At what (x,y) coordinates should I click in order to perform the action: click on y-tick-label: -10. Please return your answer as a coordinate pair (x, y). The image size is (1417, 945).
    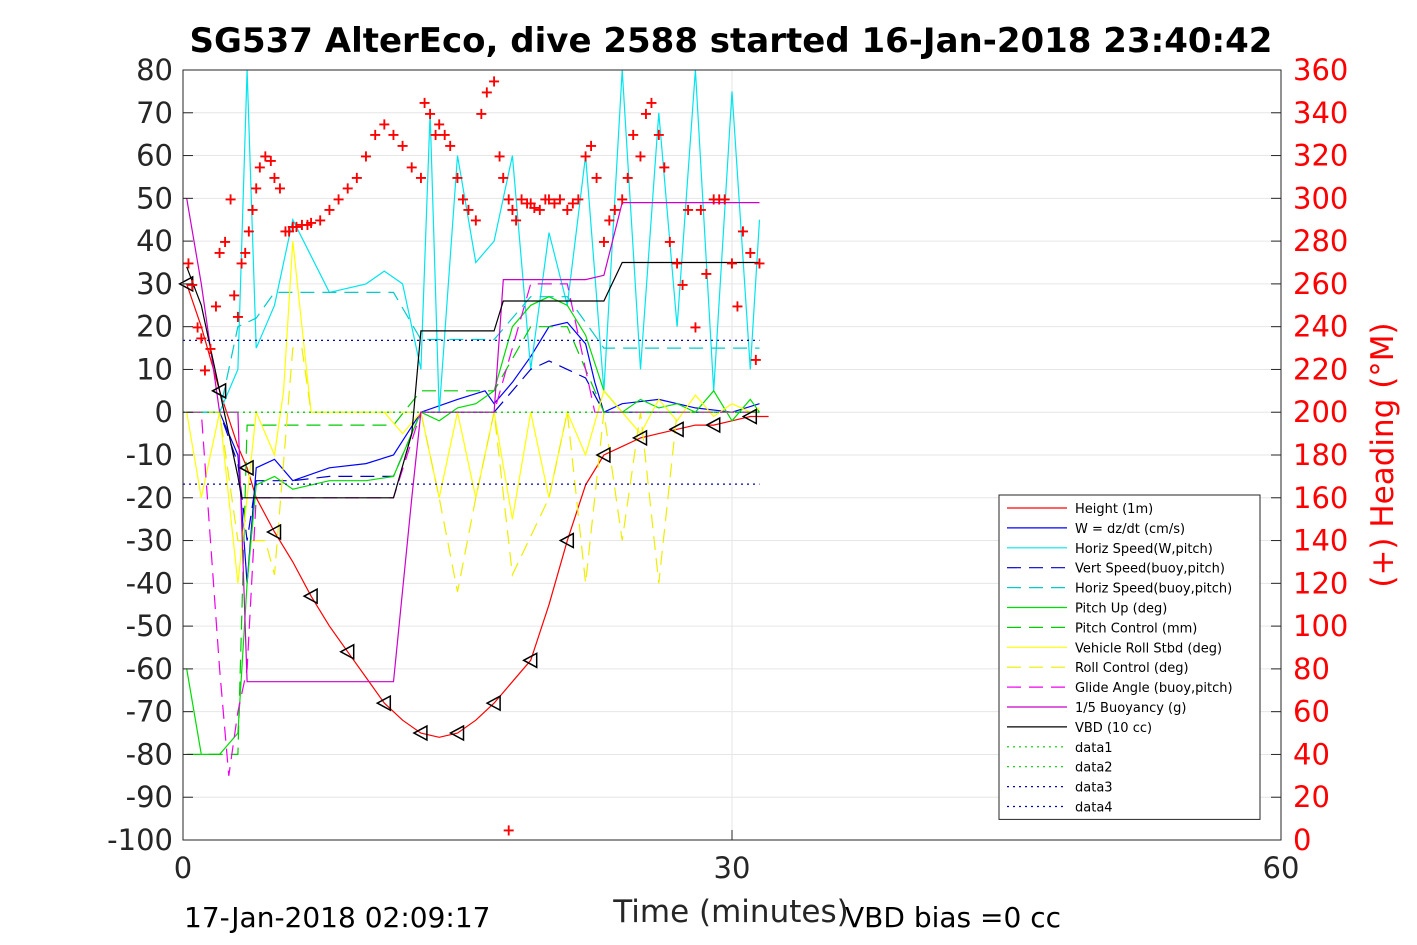
    Looking at the image, I should click on (149, 455).